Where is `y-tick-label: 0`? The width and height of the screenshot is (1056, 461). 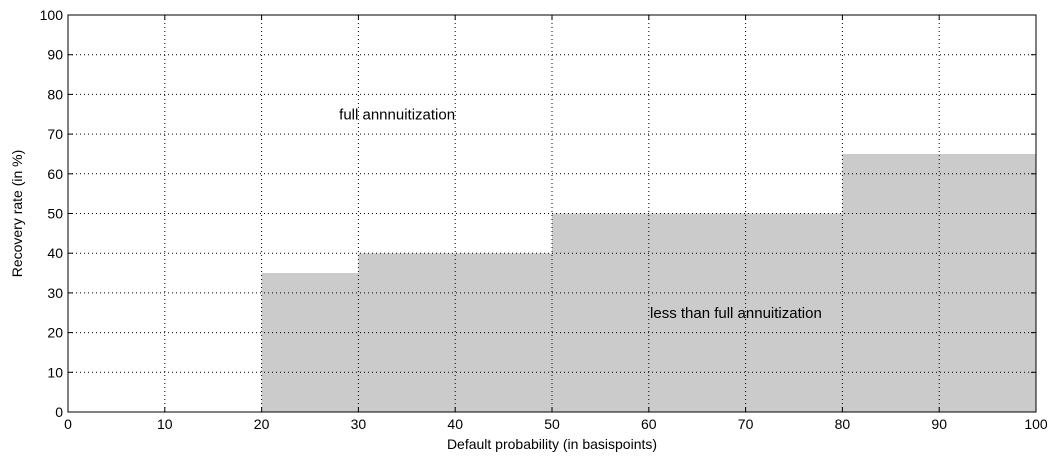 y-tick-label: 0 is located at coordinates (59, 412).